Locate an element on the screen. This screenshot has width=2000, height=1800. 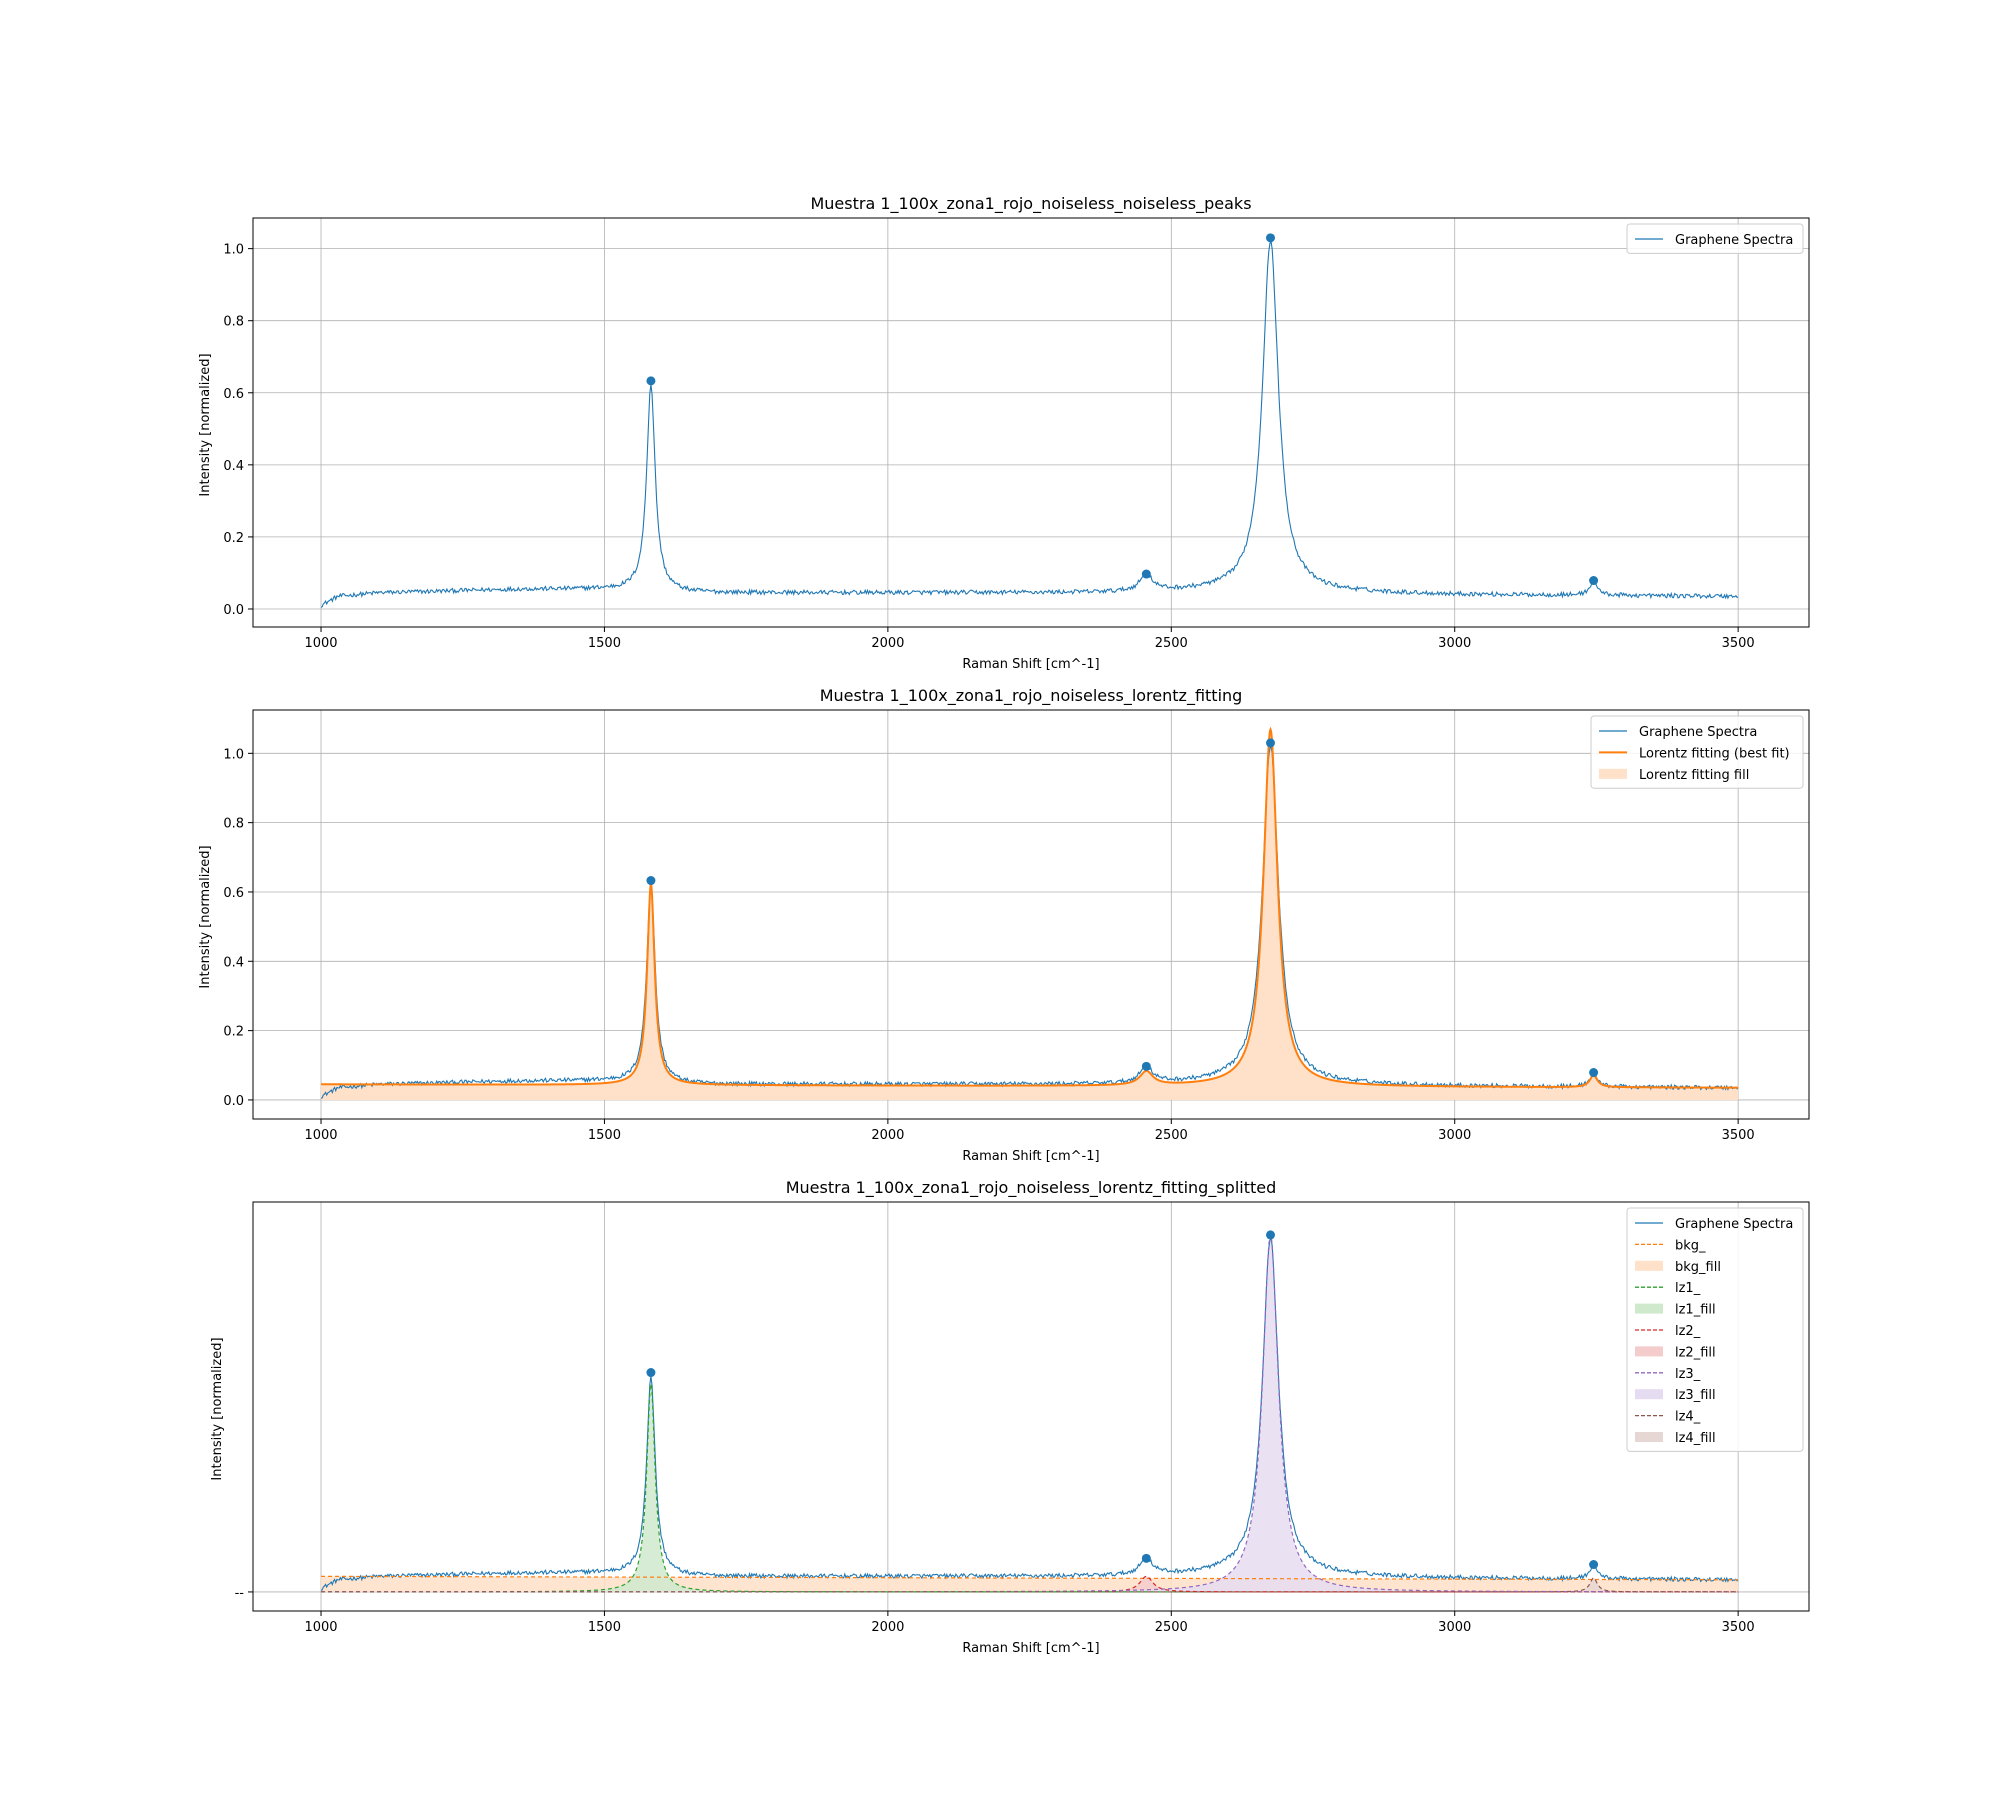
legend-label: Lorentz fitting (best fit) is located at coordinates (1714, 753).